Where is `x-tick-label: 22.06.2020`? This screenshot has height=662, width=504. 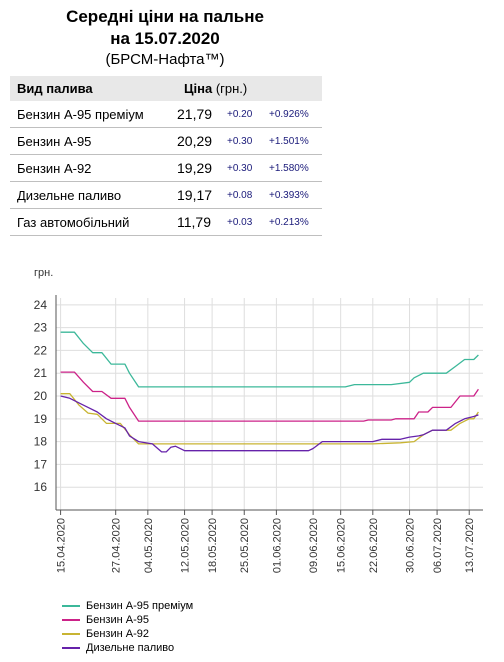 x-tick-label: 22.06.2020 is located at coordinates (374, 545).